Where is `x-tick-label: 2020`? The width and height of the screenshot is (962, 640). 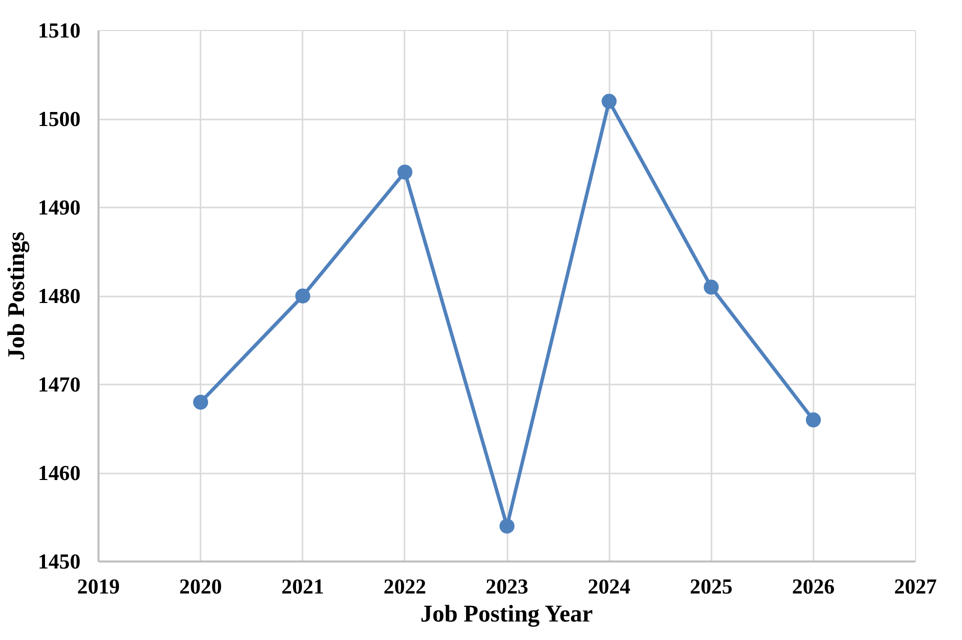 x-tick-label: 2020 is located at coordinates (200, 586).